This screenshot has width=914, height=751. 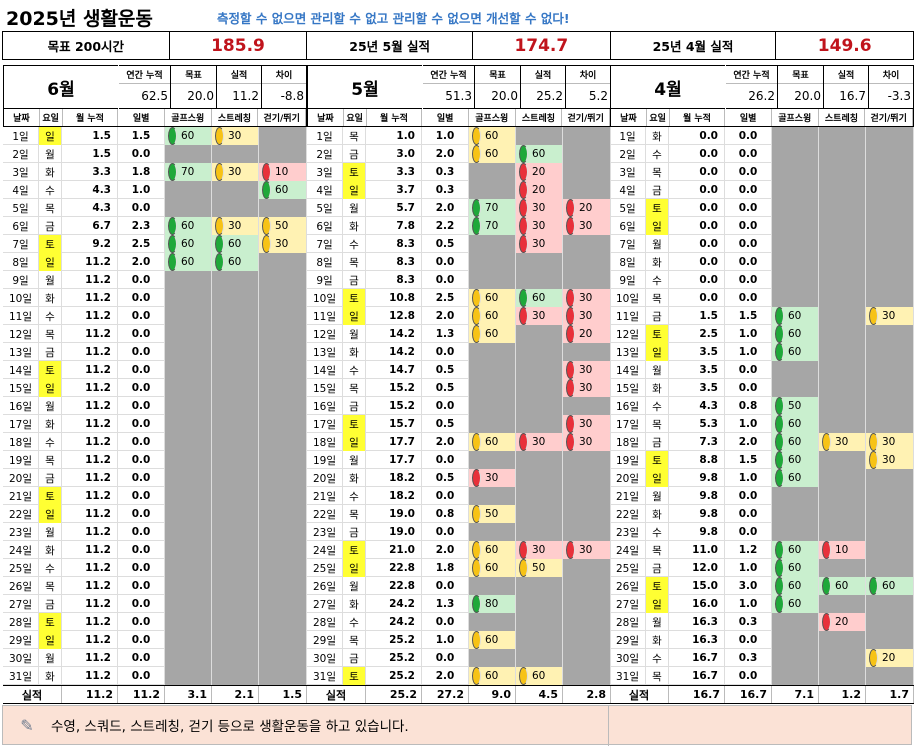 What do you see at coordinates (325, 190) in the screenshot?
I see `day-date: 4일` at bounding box center [325, 190].